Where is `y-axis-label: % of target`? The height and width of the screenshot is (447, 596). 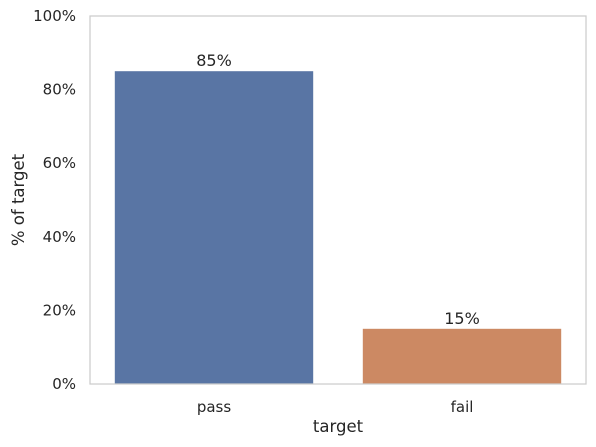
y-axis-label: % of target is located at coordinates (18, 199).